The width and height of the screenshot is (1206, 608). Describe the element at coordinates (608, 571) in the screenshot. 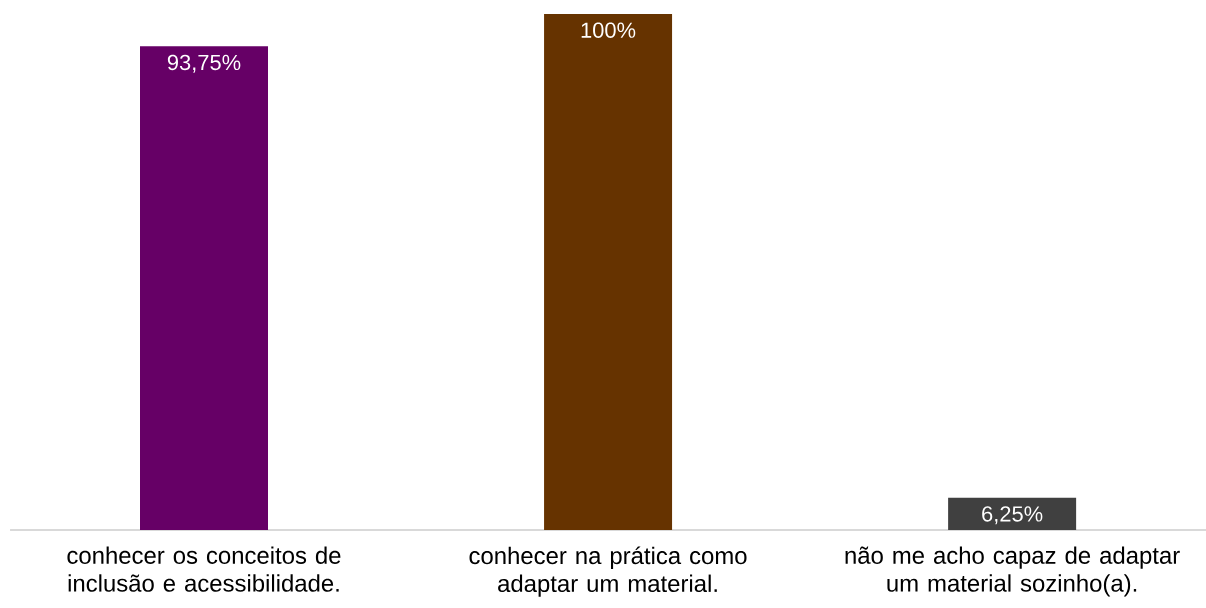

I see `x-tick-label: conhecer na prática como adaptar um material.` at that location.